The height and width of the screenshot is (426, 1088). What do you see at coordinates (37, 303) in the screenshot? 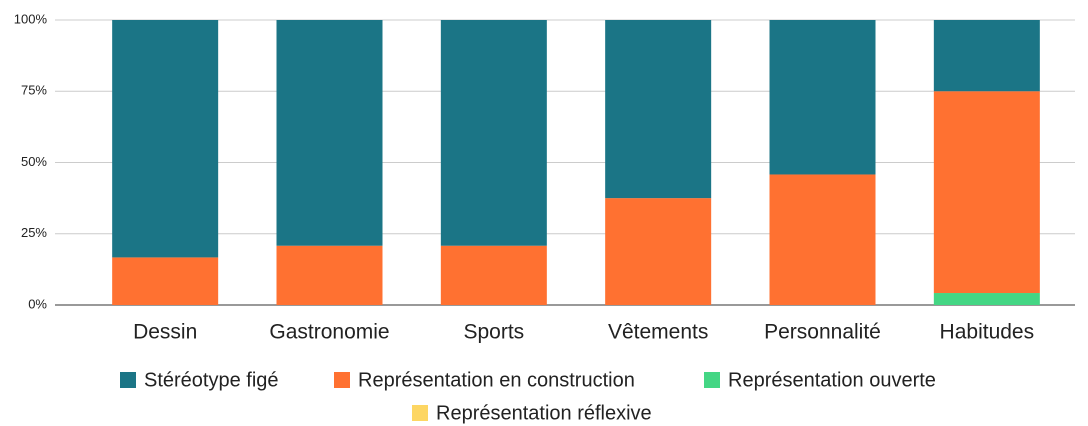
I see `y-tick-label: 0%` at bounding box center [37, 303].